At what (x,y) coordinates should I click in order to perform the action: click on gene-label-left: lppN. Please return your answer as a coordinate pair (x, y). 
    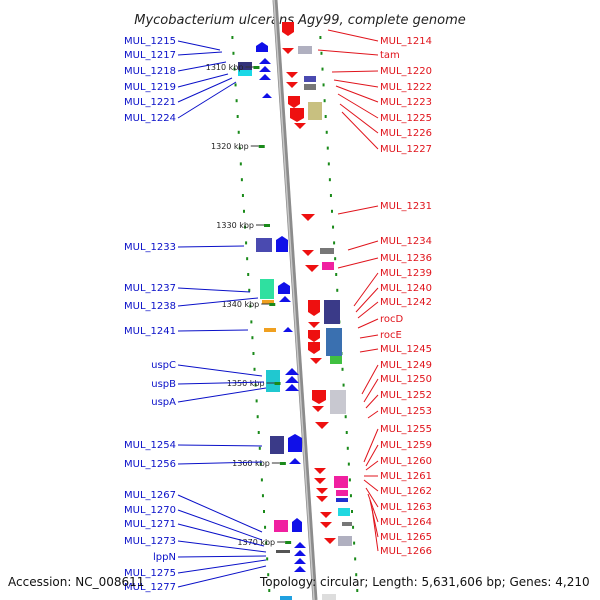
    Looking at the image, I should click on (164, 557).